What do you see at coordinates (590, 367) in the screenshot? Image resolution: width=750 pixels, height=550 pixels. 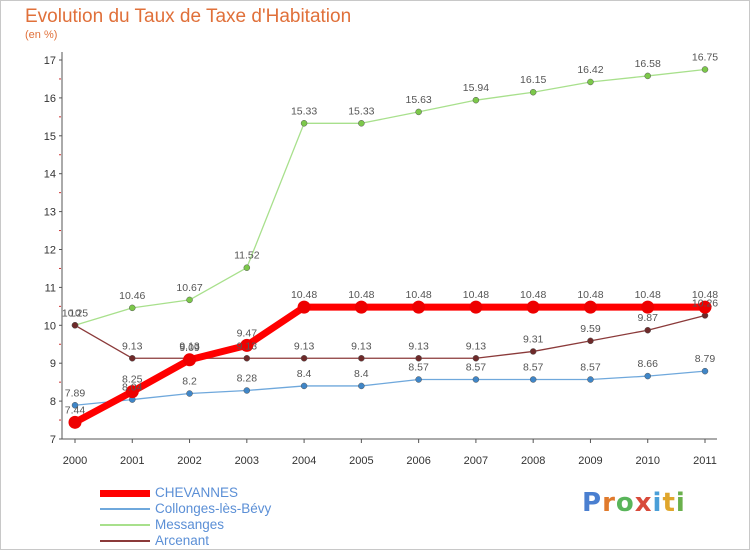 I see `data-label: 8.57` at bounding box center [590, 367].